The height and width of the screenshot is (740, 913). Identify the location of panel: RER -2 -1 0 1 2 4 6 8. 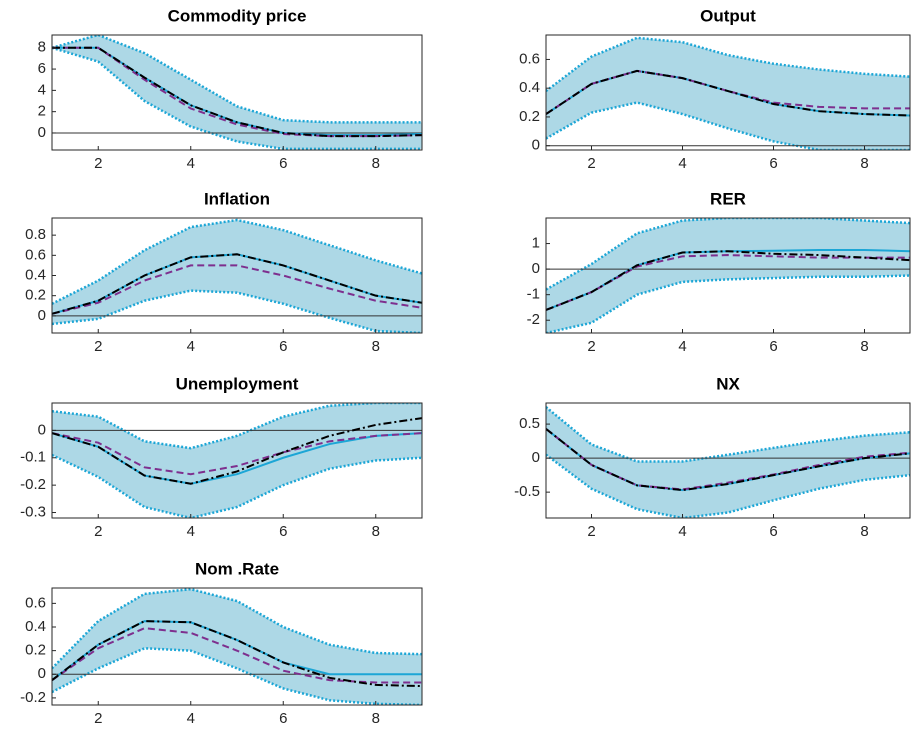
(719, 272).